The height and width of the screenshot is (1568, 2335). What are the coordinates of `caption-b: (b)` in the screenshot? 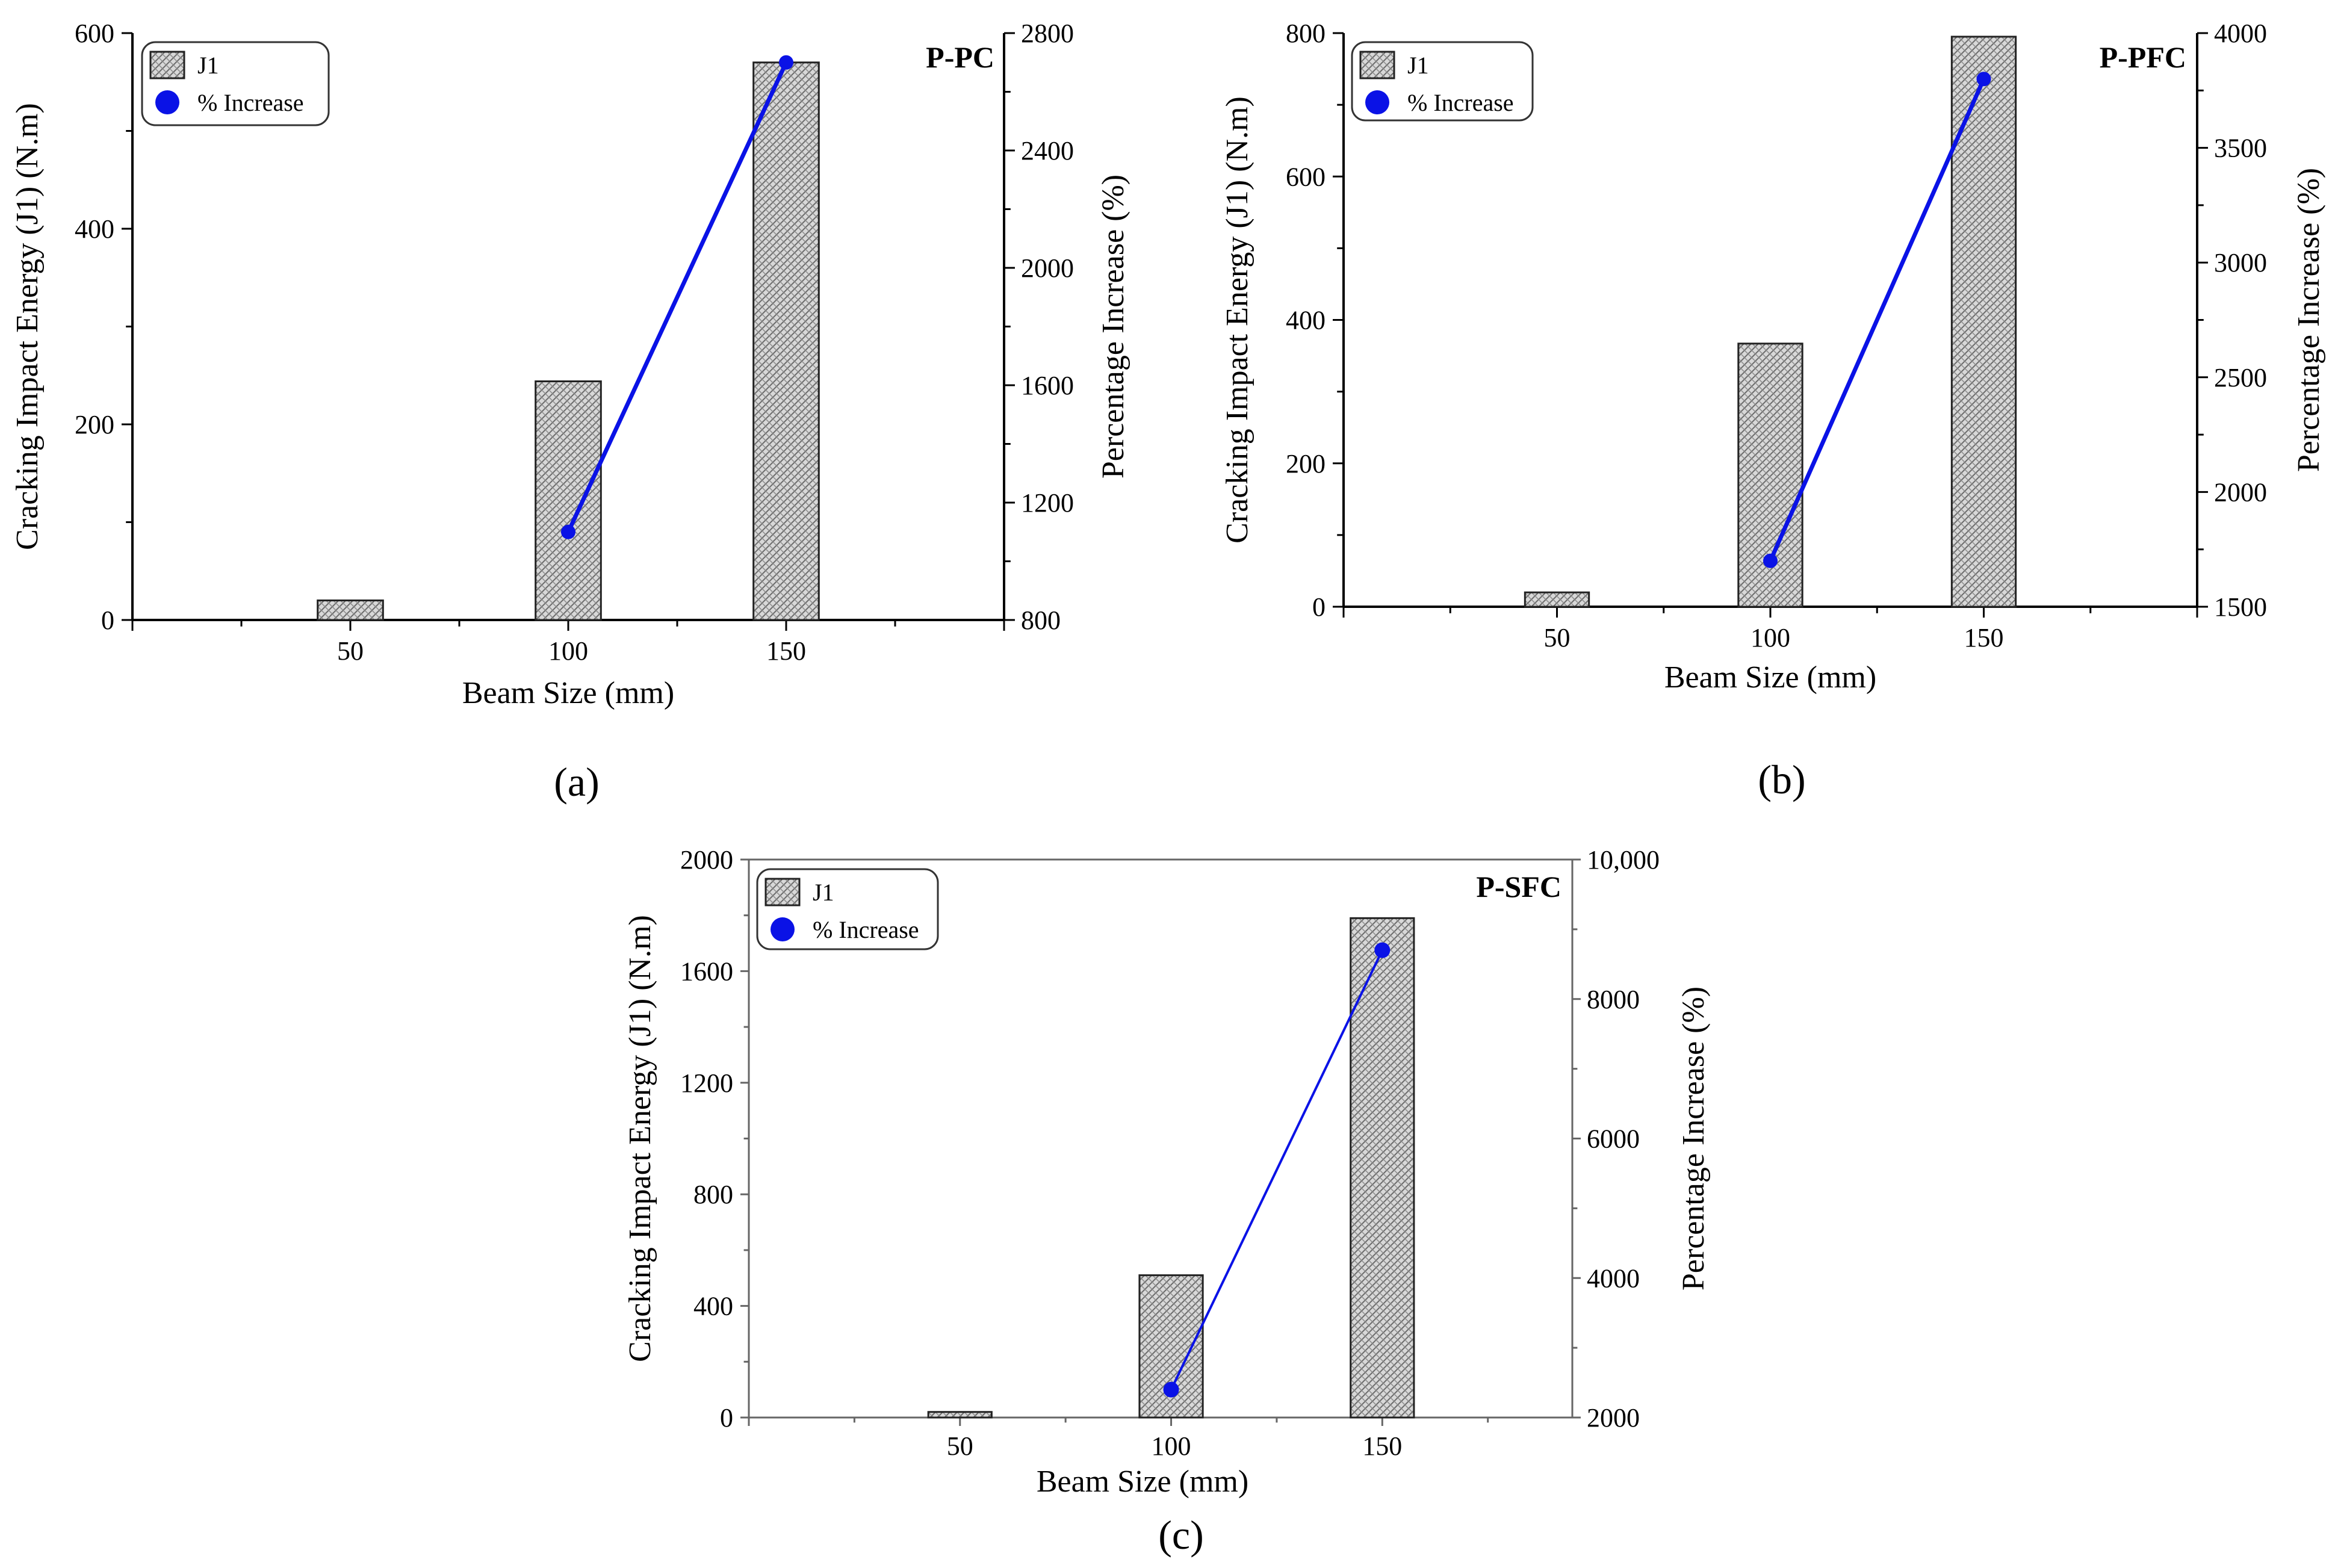 It's located at (1782, 779).